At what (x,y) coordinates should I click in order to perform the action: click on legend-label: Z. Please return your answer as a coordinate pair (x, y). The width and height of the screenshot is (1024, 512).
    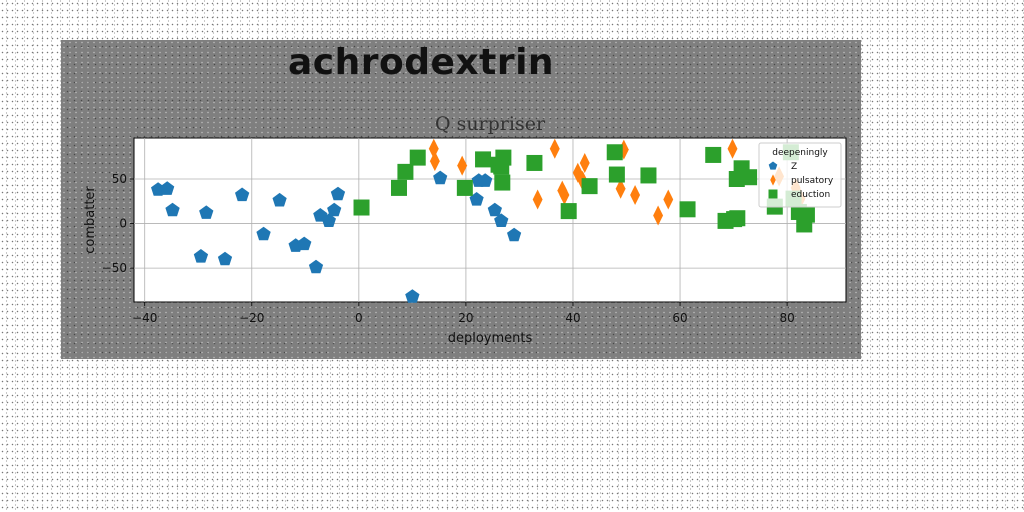
    Looking at the image, I should click on (794, 167).